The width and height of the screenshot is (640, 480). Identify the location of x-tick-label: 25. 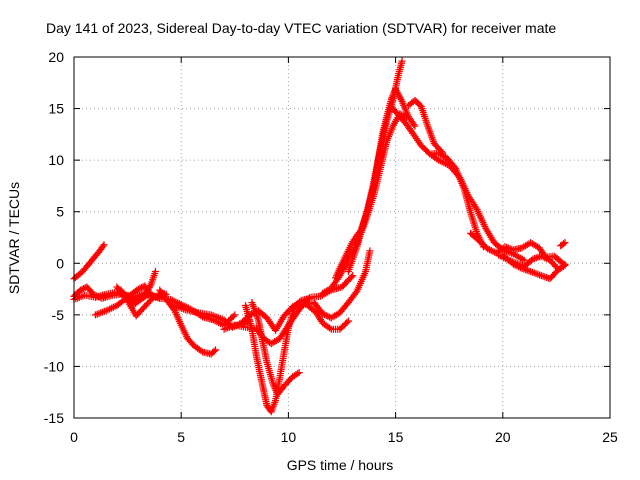
(610, 437).